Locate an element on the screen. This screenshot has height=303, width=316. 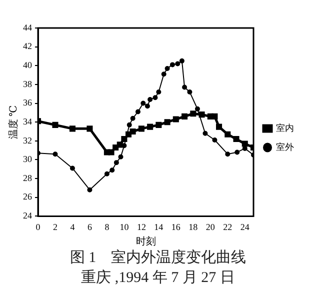
y-tick-label: 40 is located at coordinates (27, 65).